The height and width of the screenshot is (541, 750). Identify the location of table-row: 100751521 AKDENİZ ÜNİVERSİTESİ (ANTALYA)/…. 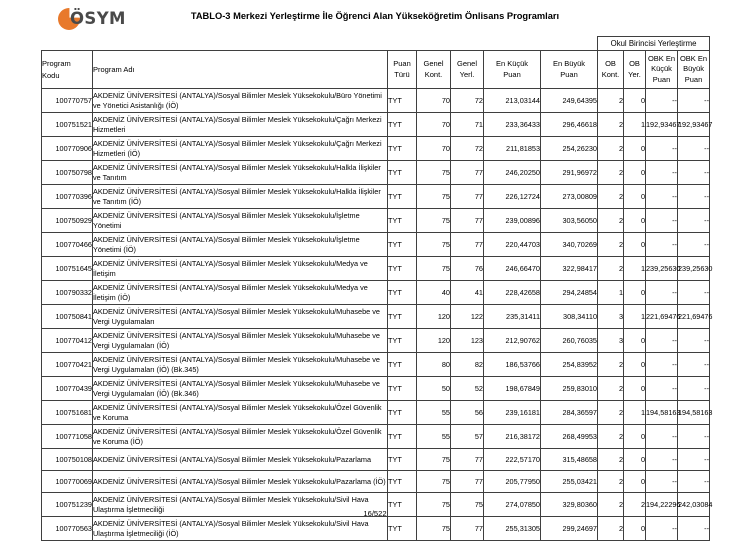
(377, 124).